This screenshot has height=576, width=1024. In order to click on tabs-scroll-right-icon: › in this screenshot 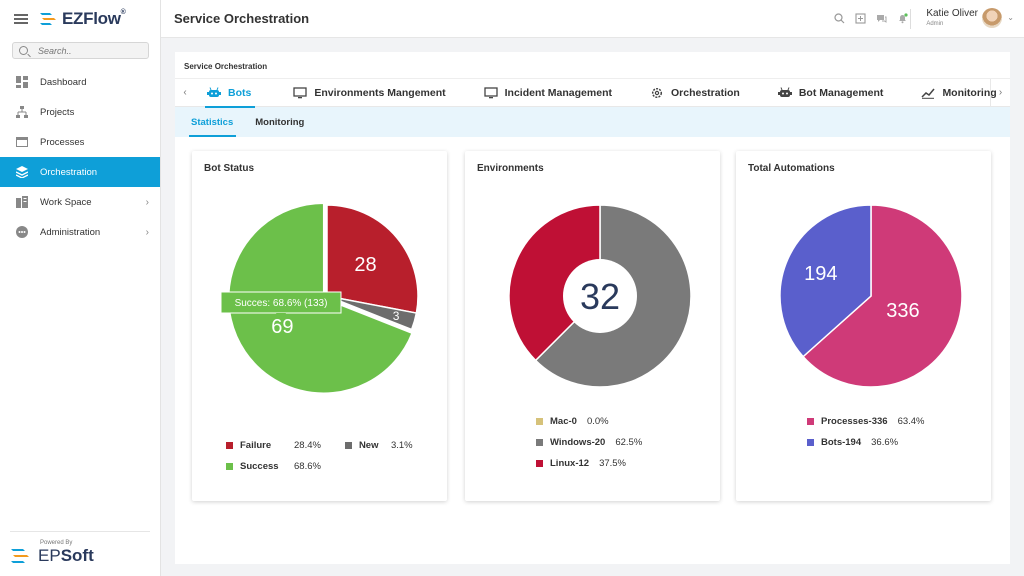, I will do `click(1000, 92)`.